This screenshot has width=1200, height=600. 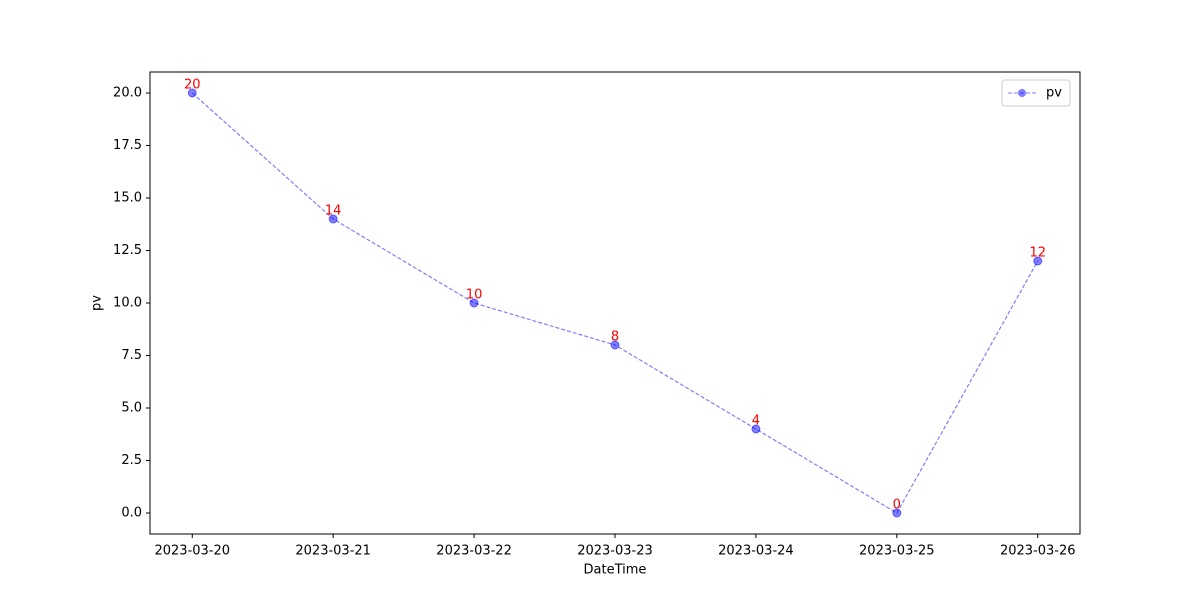 I want to click on x-axis-label: DateTime, so click(x=615, y=570).